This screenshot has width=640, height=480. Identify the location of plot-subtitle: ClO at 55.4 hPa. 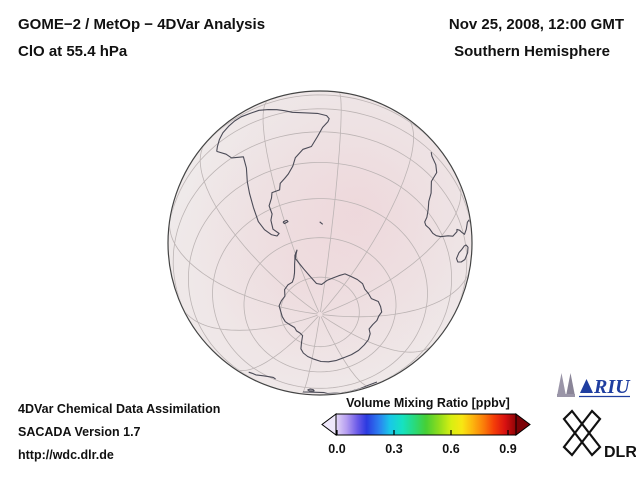
(73, 51).